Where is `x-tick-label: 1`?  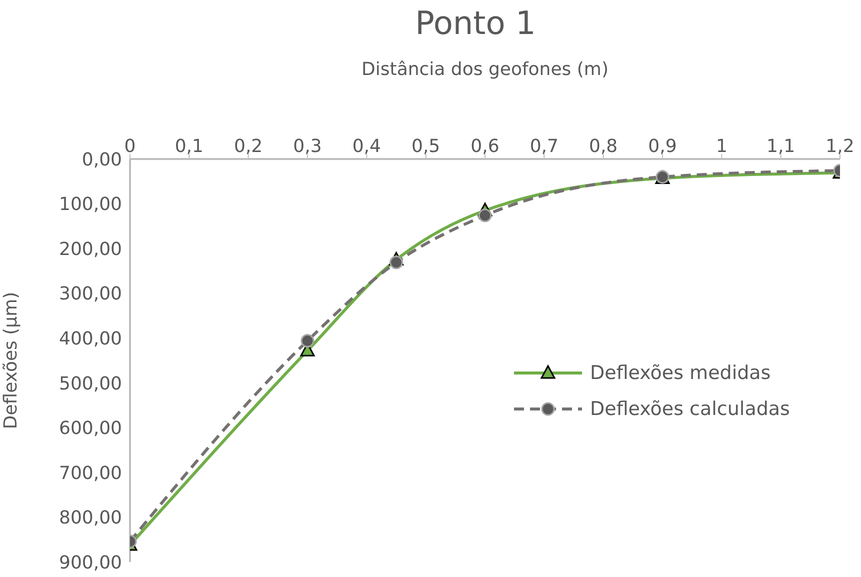
x-tick-label: 1 is located at coordinates (722, 146).